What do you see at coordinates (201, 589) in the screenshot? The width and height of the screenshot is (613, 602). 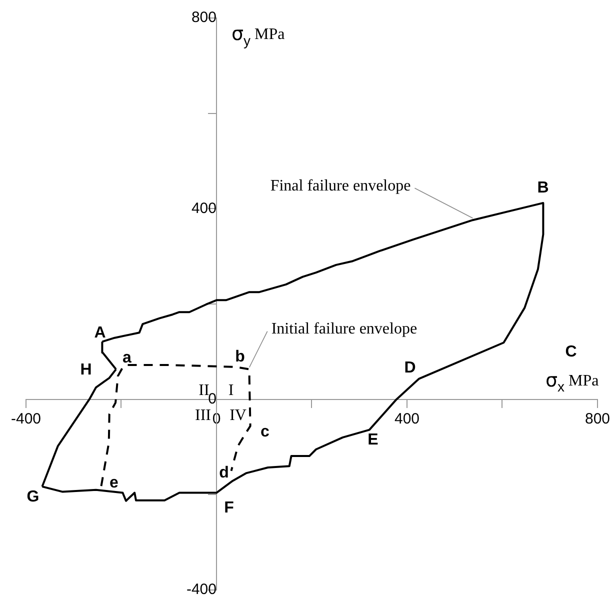 I see `y-tick-label: -400` at bounding box center [201, 589].